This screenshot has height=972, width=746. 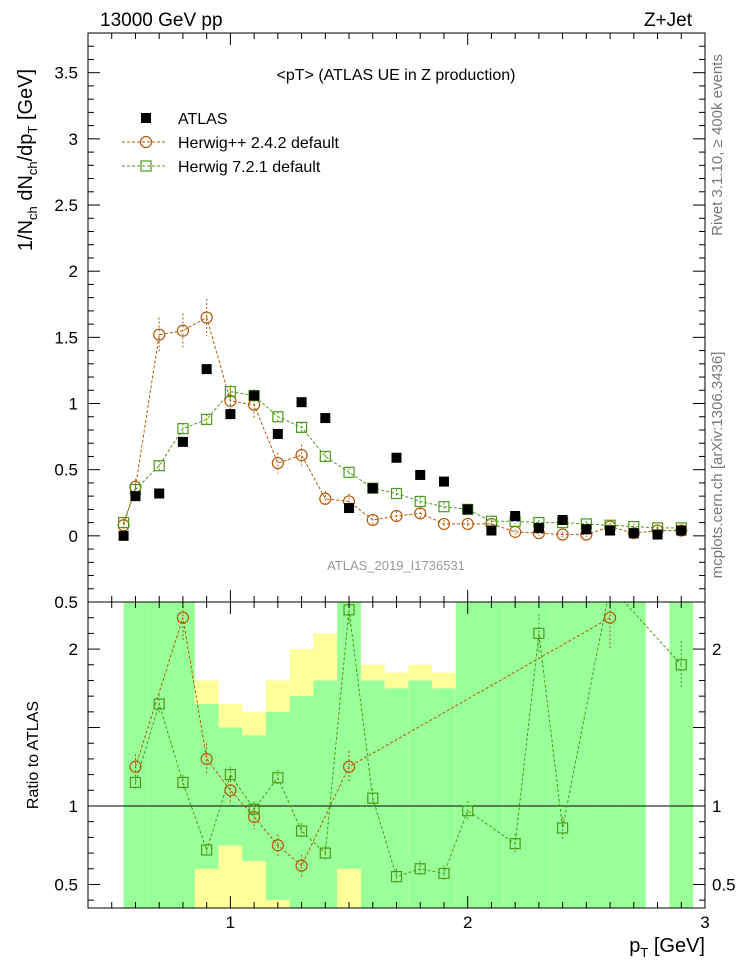 What do you see at coordinates (668, 20) in the screenshot?
I see `header-process-label: Z+Jet` at bounding box center [668, 20].